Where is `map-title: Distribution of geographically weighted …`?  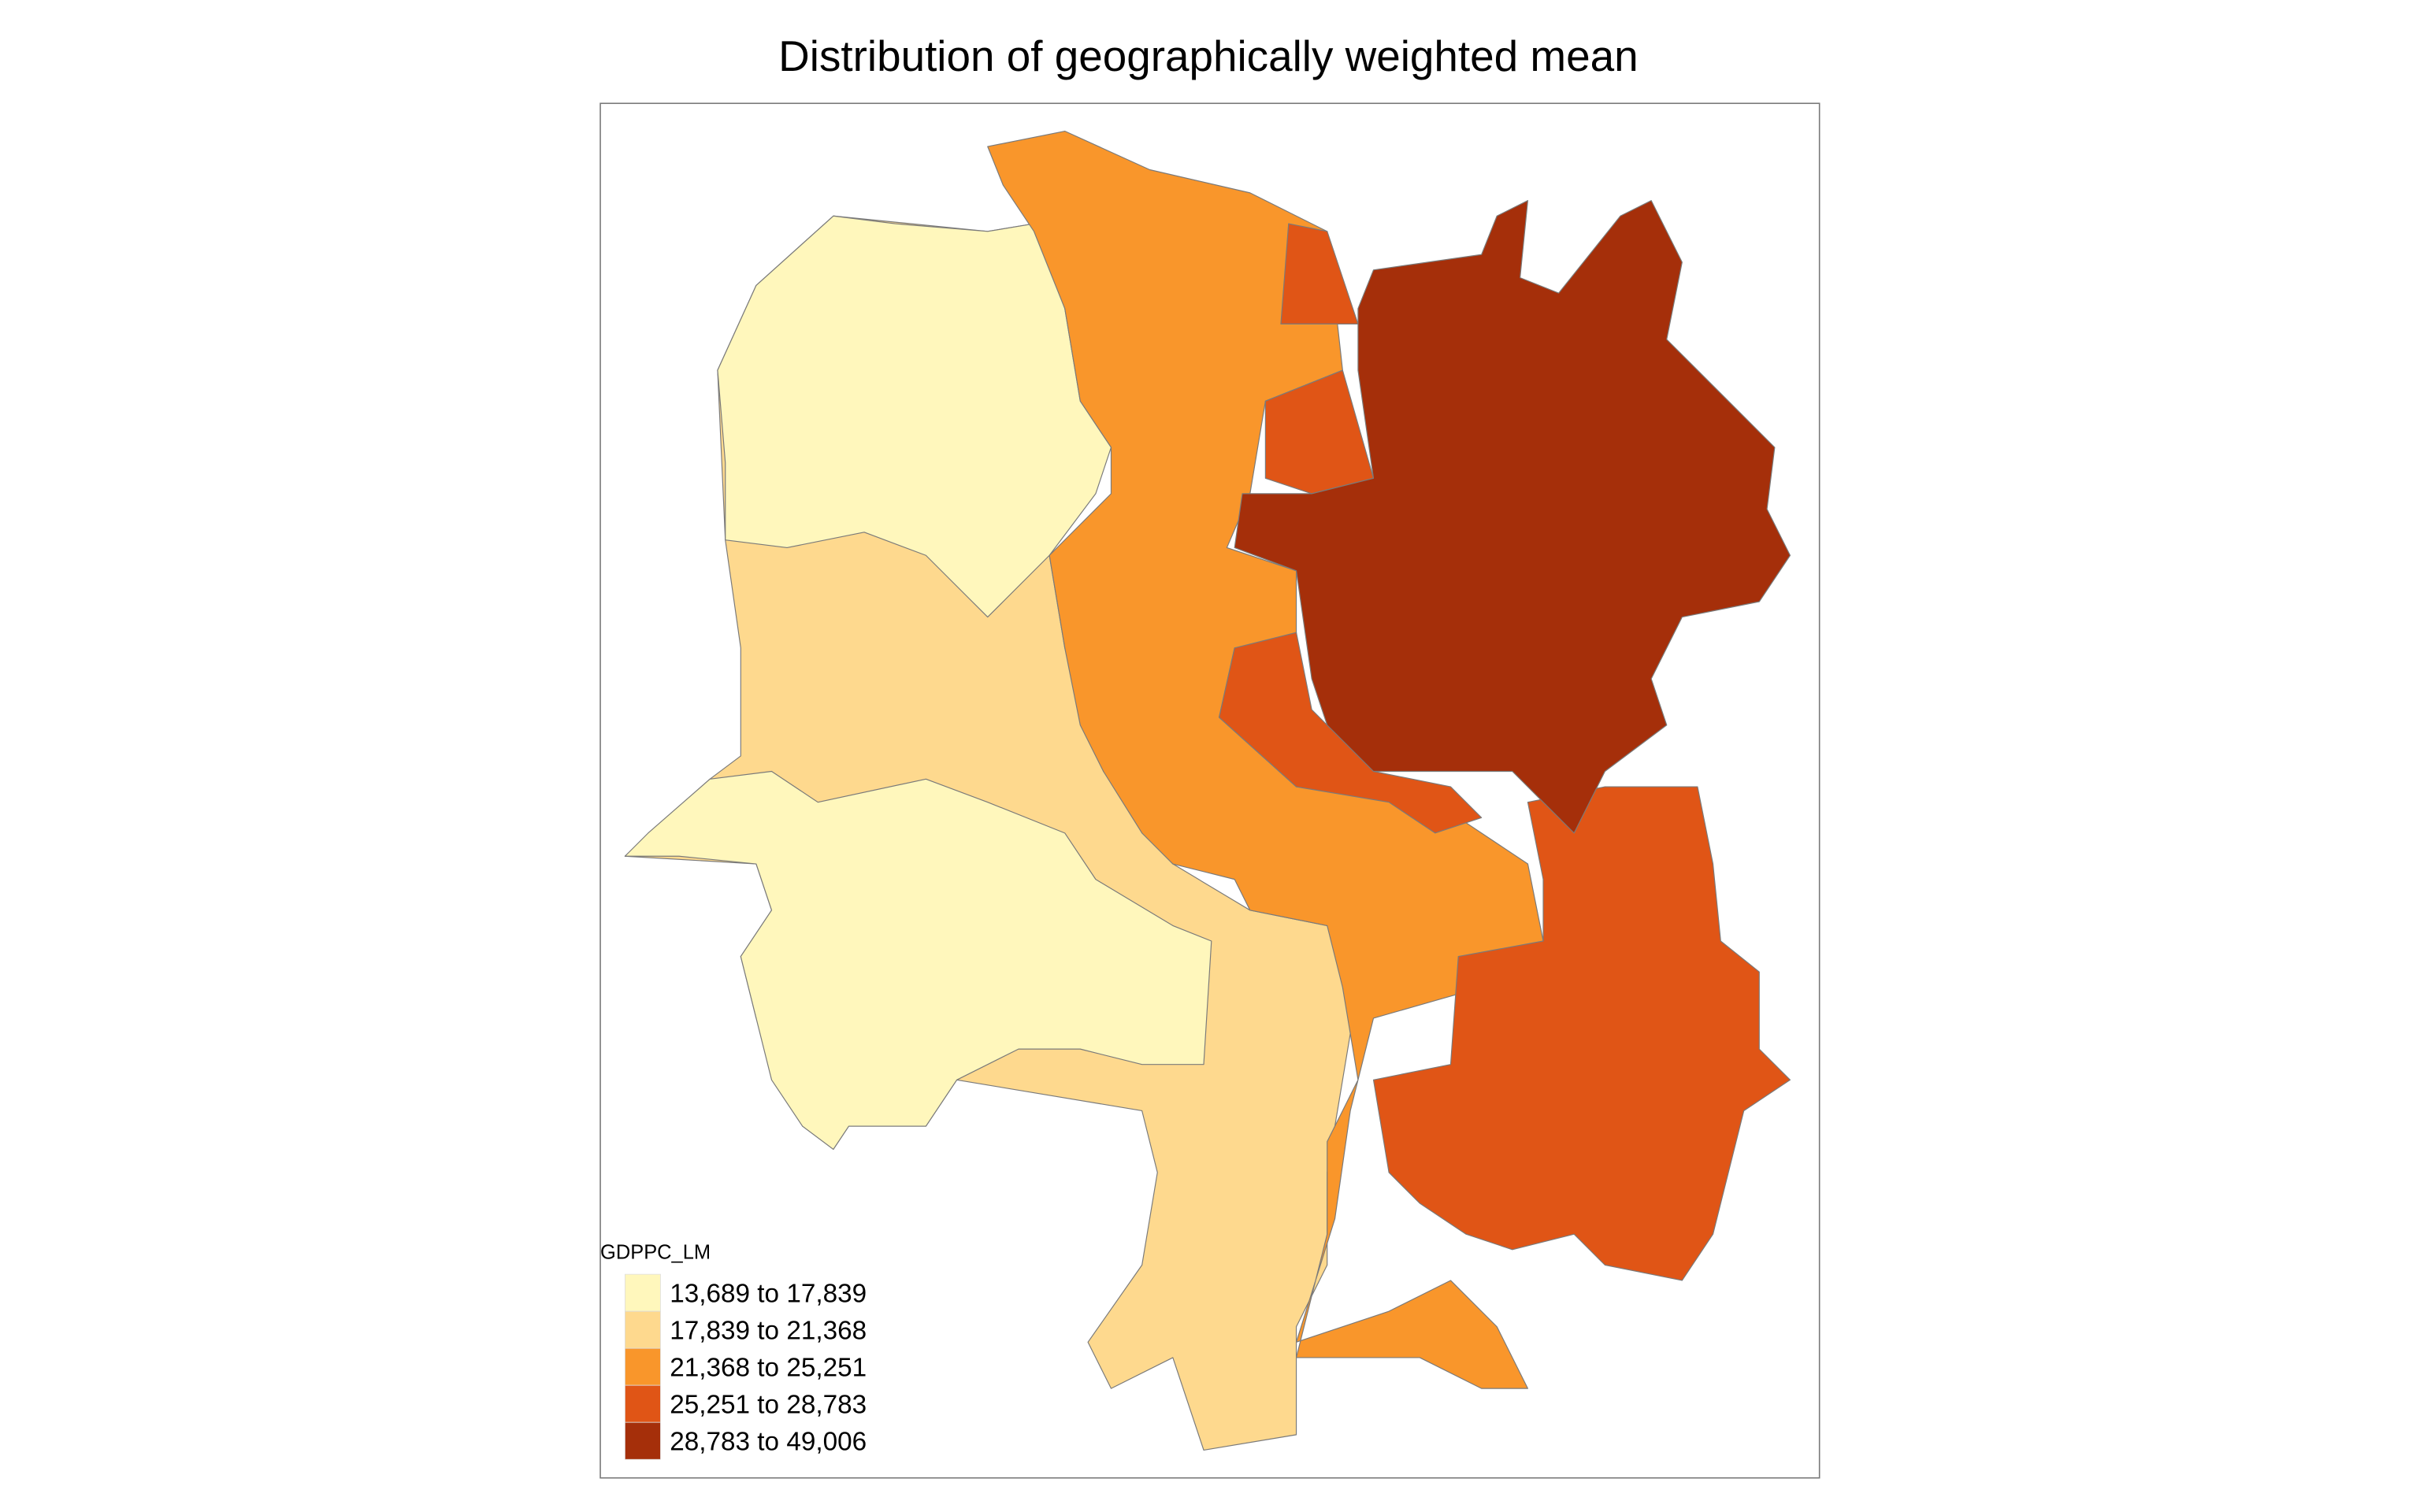 map-title: Distribution of geographically weighted … is located at coordinates (1208, 56).